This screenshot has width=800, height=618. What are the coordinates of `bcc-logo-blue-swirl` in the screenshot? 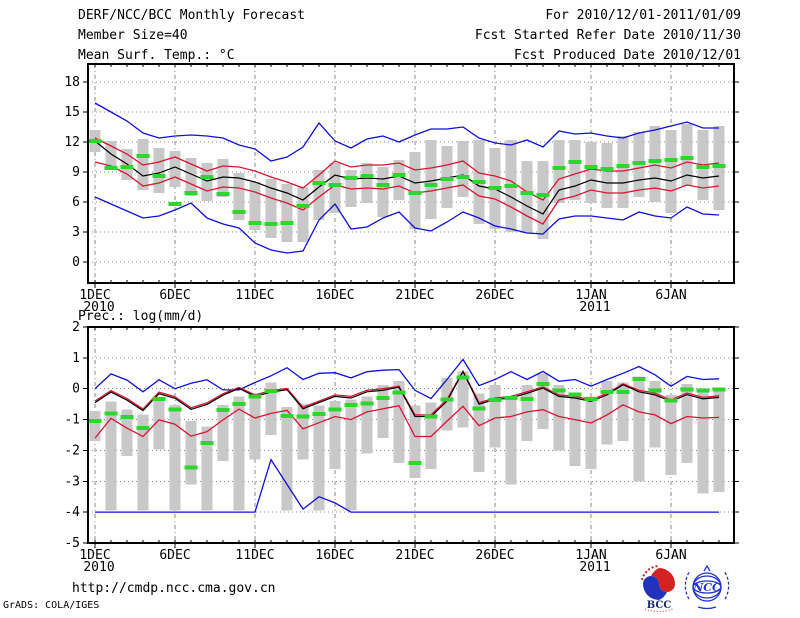 It's located at (655, 588).